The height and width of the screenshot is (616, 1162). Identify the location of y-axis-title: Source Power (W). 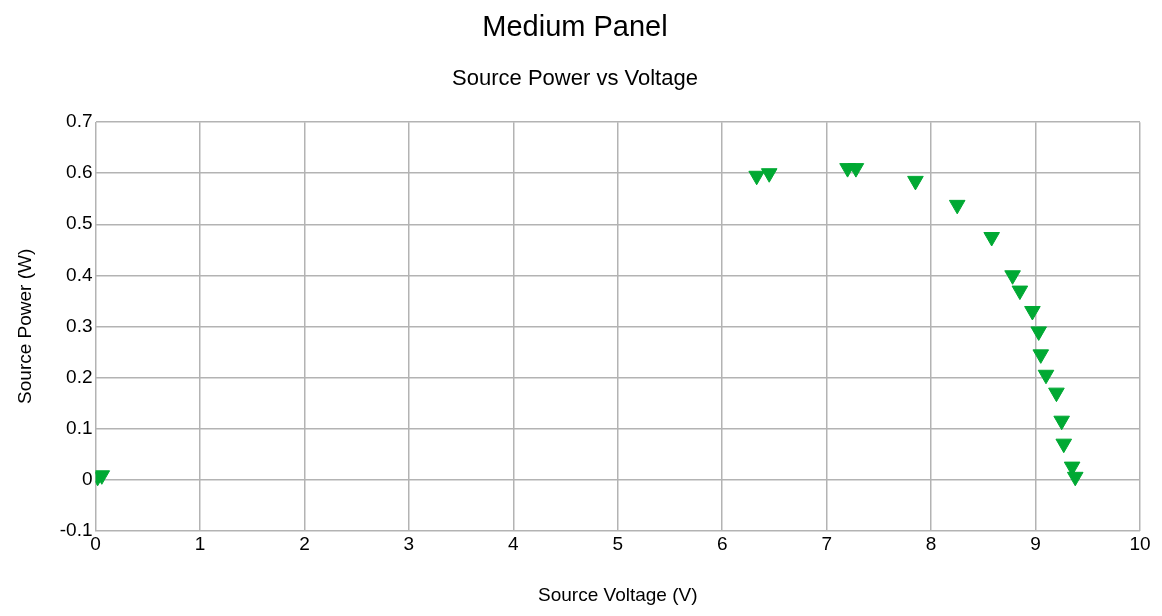
(24, 326).